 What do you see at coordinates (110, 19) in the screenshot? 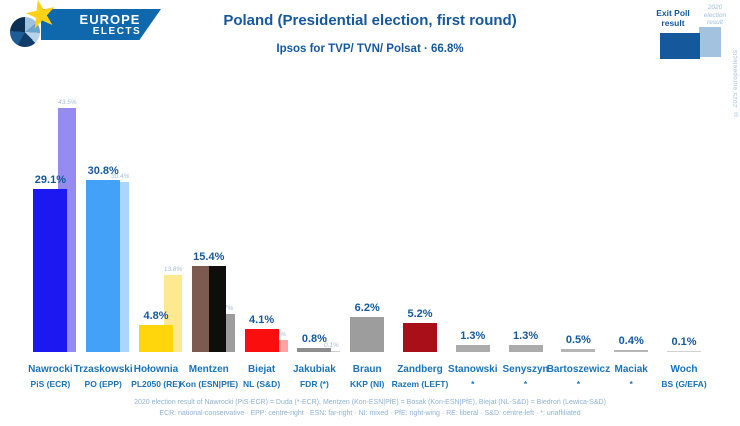
I see `logo-text-europe: EUROPE` at bounding box center [110, 19].